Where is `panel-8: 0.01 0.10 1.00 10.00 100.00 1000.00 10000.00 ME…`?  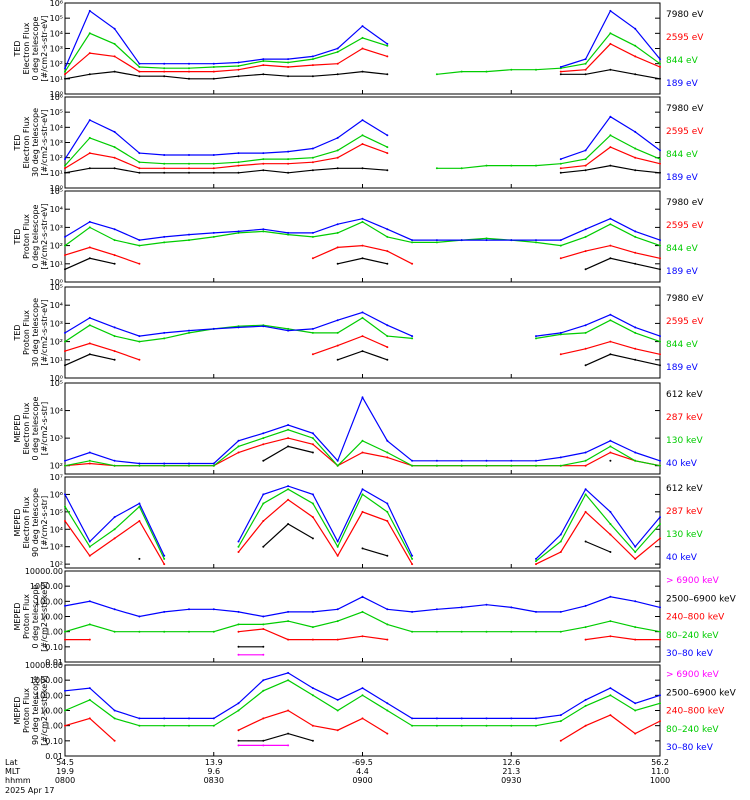 panel-8: 0.01 0.10 1.00 10.00 100.00 1000.00 10000.00 ME… is located at coordinates (375, 711).